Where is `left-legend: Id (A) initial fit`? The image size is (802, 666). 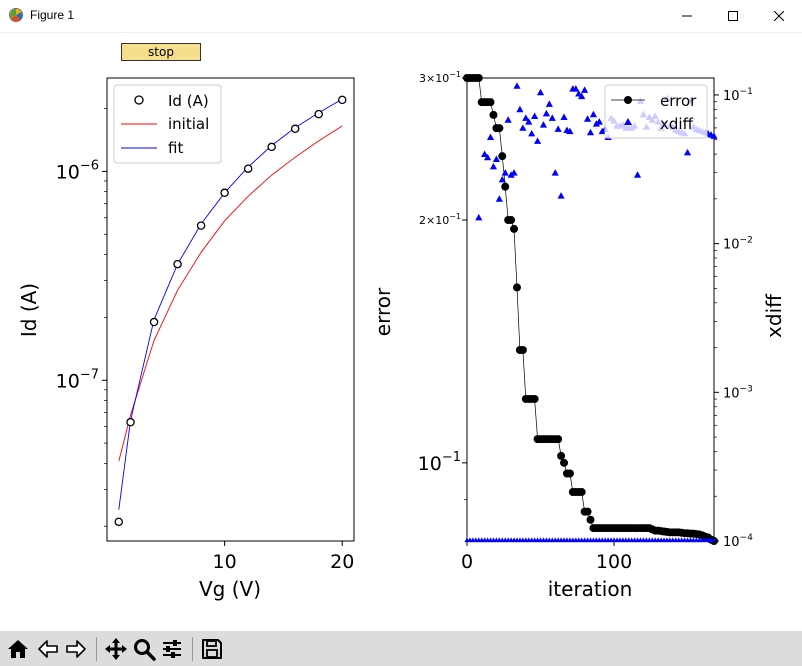
left-legend: Id (A) initial fit is located at coordinates (167, 124).